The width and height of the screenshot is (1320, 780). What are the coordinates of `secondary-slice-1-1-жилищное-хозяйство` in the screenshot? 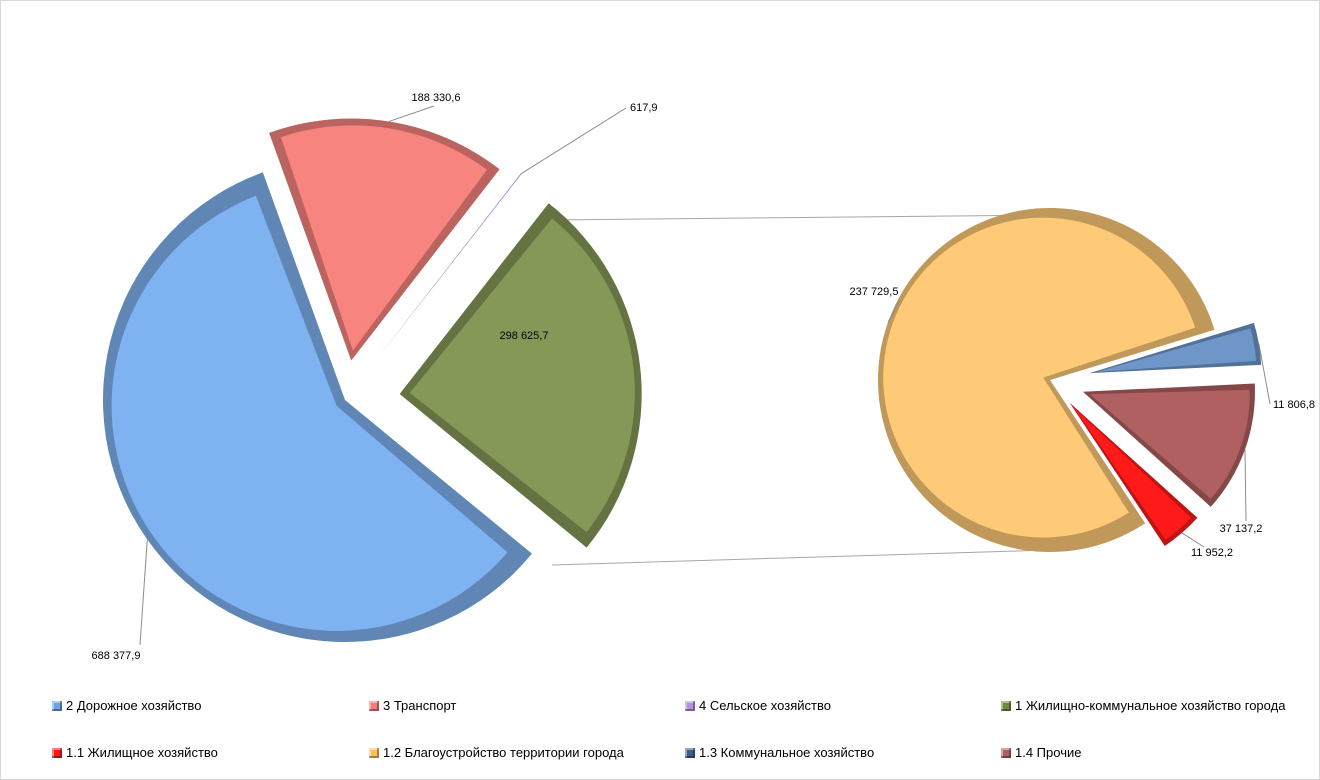 It's located at (1133, 474).